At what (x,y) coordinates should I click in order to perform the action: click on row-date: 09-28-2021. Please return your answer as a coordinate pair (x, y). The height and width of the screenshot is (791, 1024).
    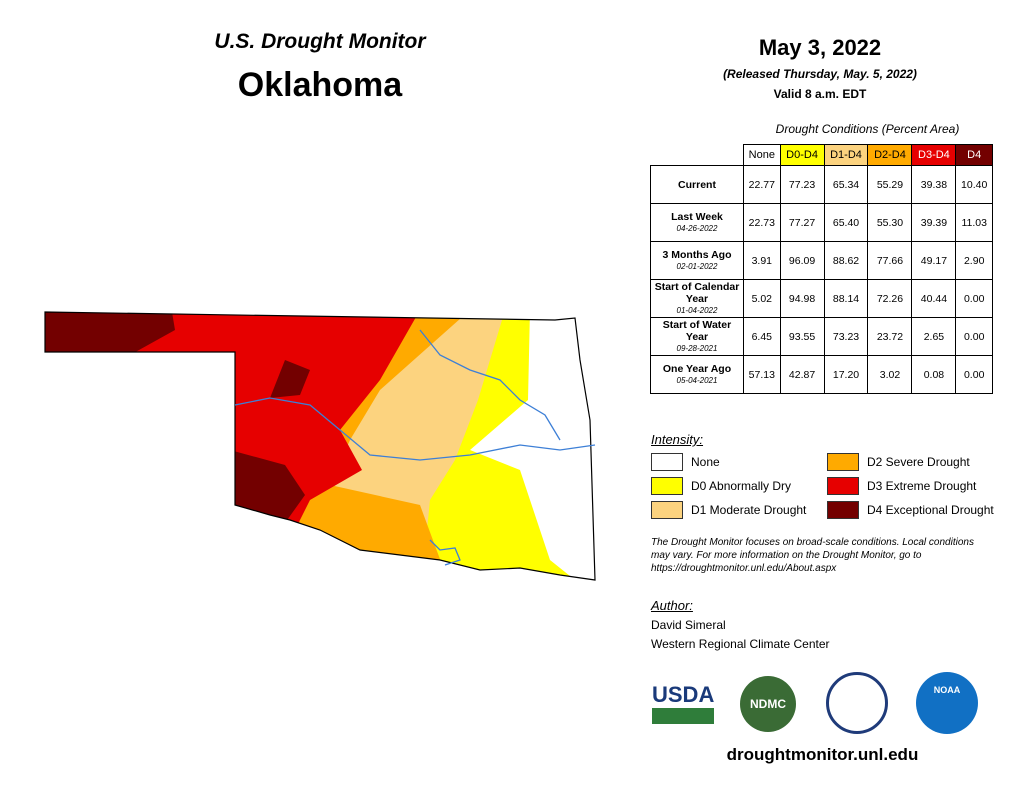
    Looking at the image, I should click on (697, 348).